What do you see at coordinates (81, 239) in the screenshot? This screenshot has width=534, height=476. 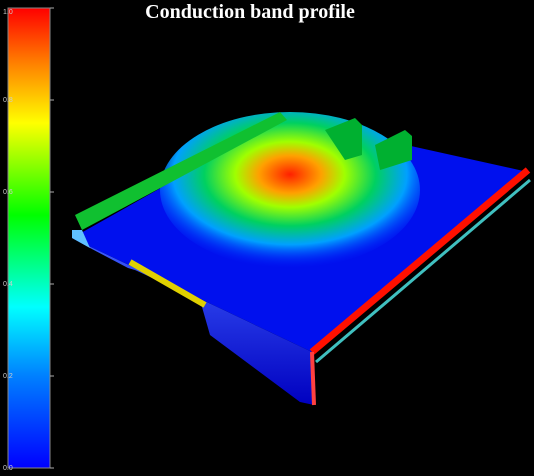 I see `rail-end` at bounding box center [81, 239].